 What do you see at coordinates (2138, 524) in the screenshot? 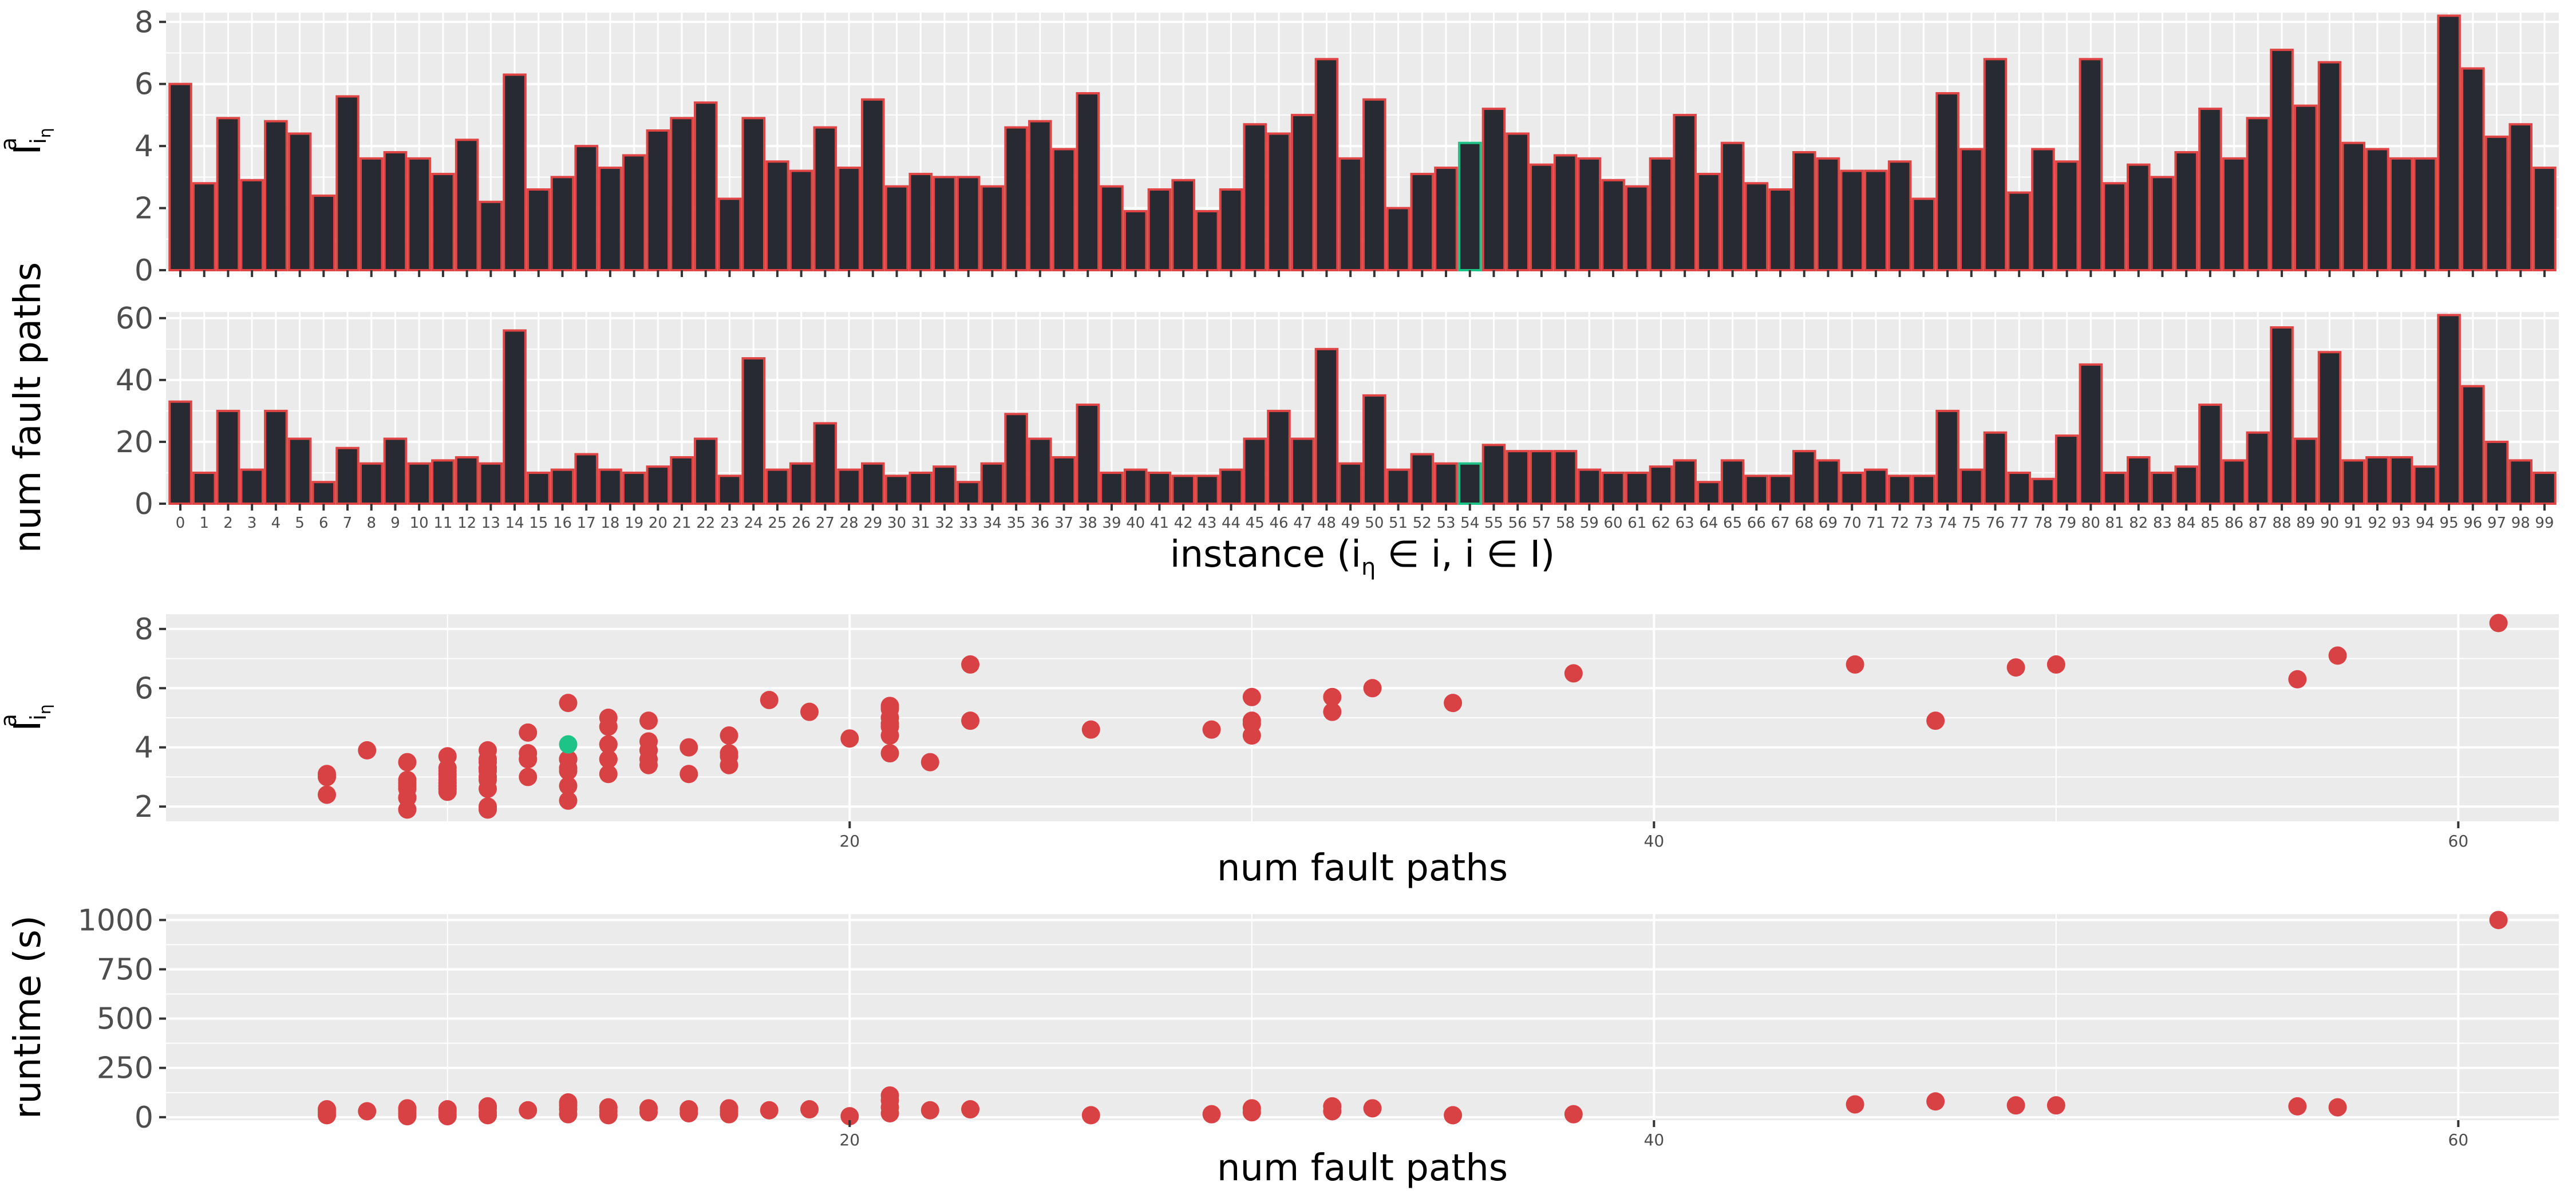
I see `x-tick-label: 82` at bounding box center [2138, 524].